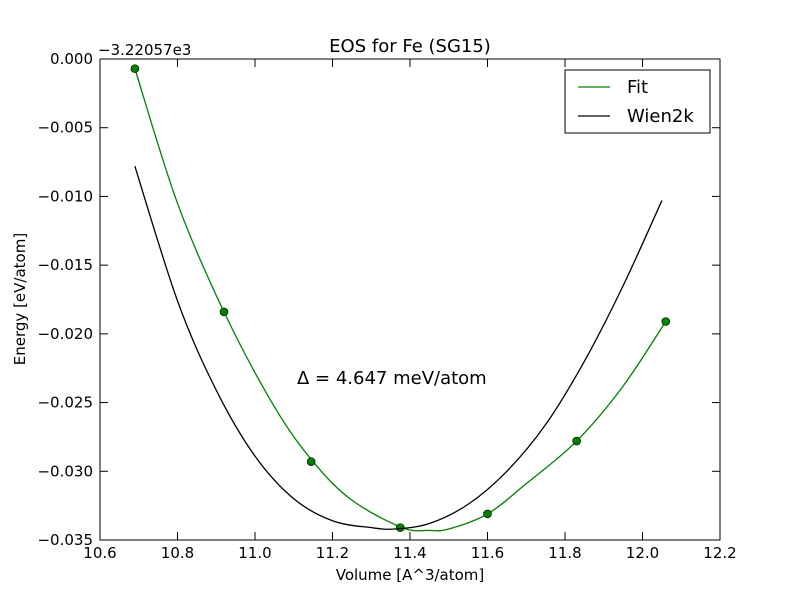 The height and width of the screenshot is (600, 800). I want to click on legend-fit-label: Fit, so click(637, 87).